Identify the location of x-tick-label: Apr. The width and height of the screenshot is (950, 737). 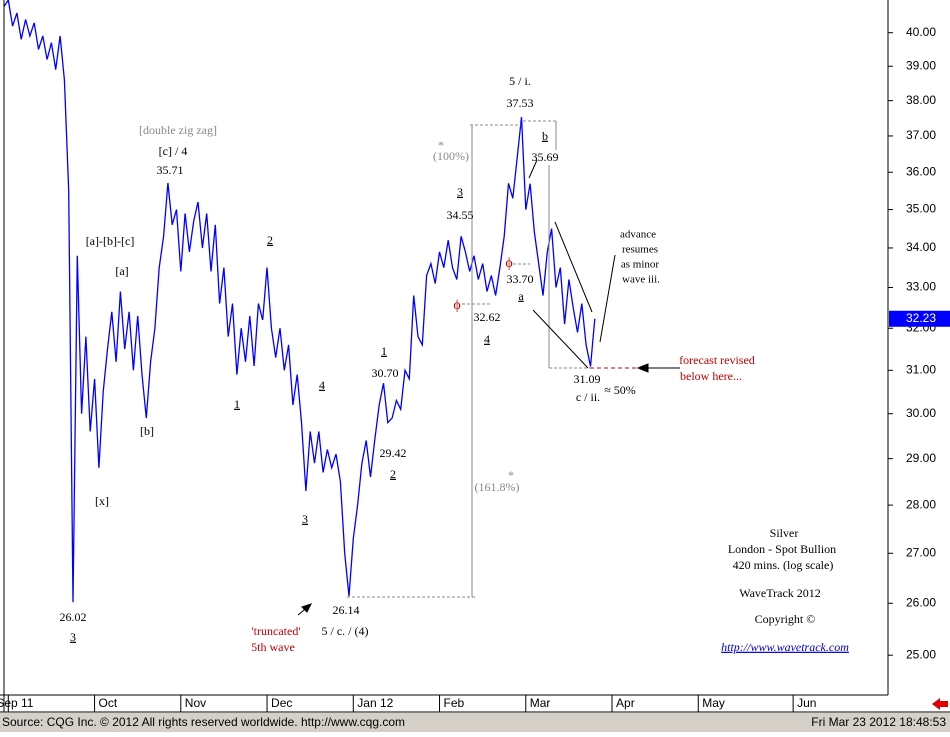
(625, 703).